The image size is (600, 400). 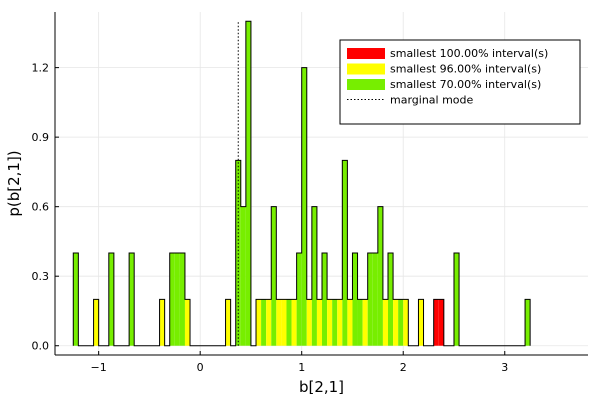 What do you see at coordinates (465, 84) in the screenshot?
I see `legend-label-70: smallest 70.00% interval(s)` at bounding box center [465, 84].